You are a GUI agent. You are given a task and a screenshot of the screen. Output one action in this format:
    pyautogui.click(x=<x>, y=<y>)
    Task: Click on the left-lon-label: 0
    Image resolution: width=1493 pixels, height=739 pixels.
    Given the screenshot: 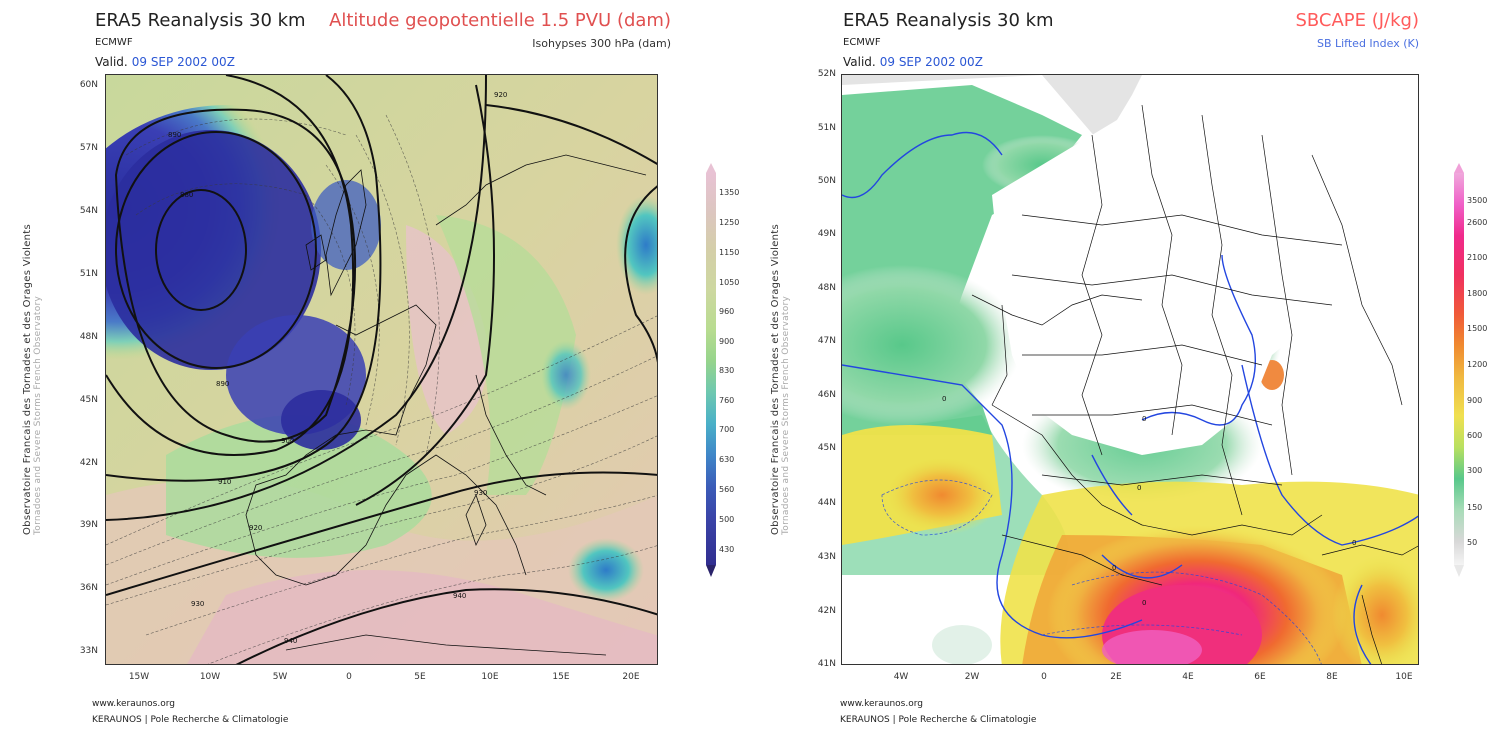 What is the action you would take?
    pyautogui.click(x=349, y=677)
    